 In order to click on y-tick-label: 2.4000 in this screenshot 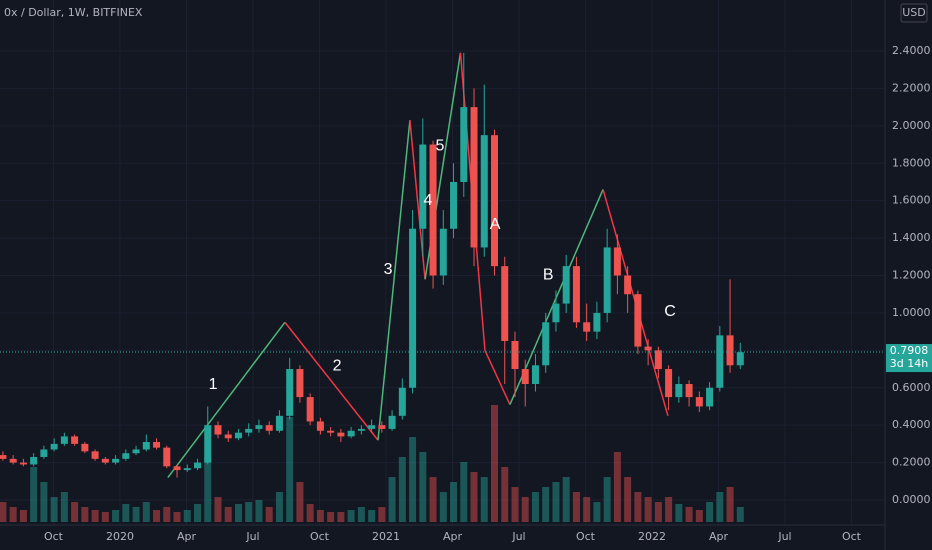, I will do `click(911, 50)`.